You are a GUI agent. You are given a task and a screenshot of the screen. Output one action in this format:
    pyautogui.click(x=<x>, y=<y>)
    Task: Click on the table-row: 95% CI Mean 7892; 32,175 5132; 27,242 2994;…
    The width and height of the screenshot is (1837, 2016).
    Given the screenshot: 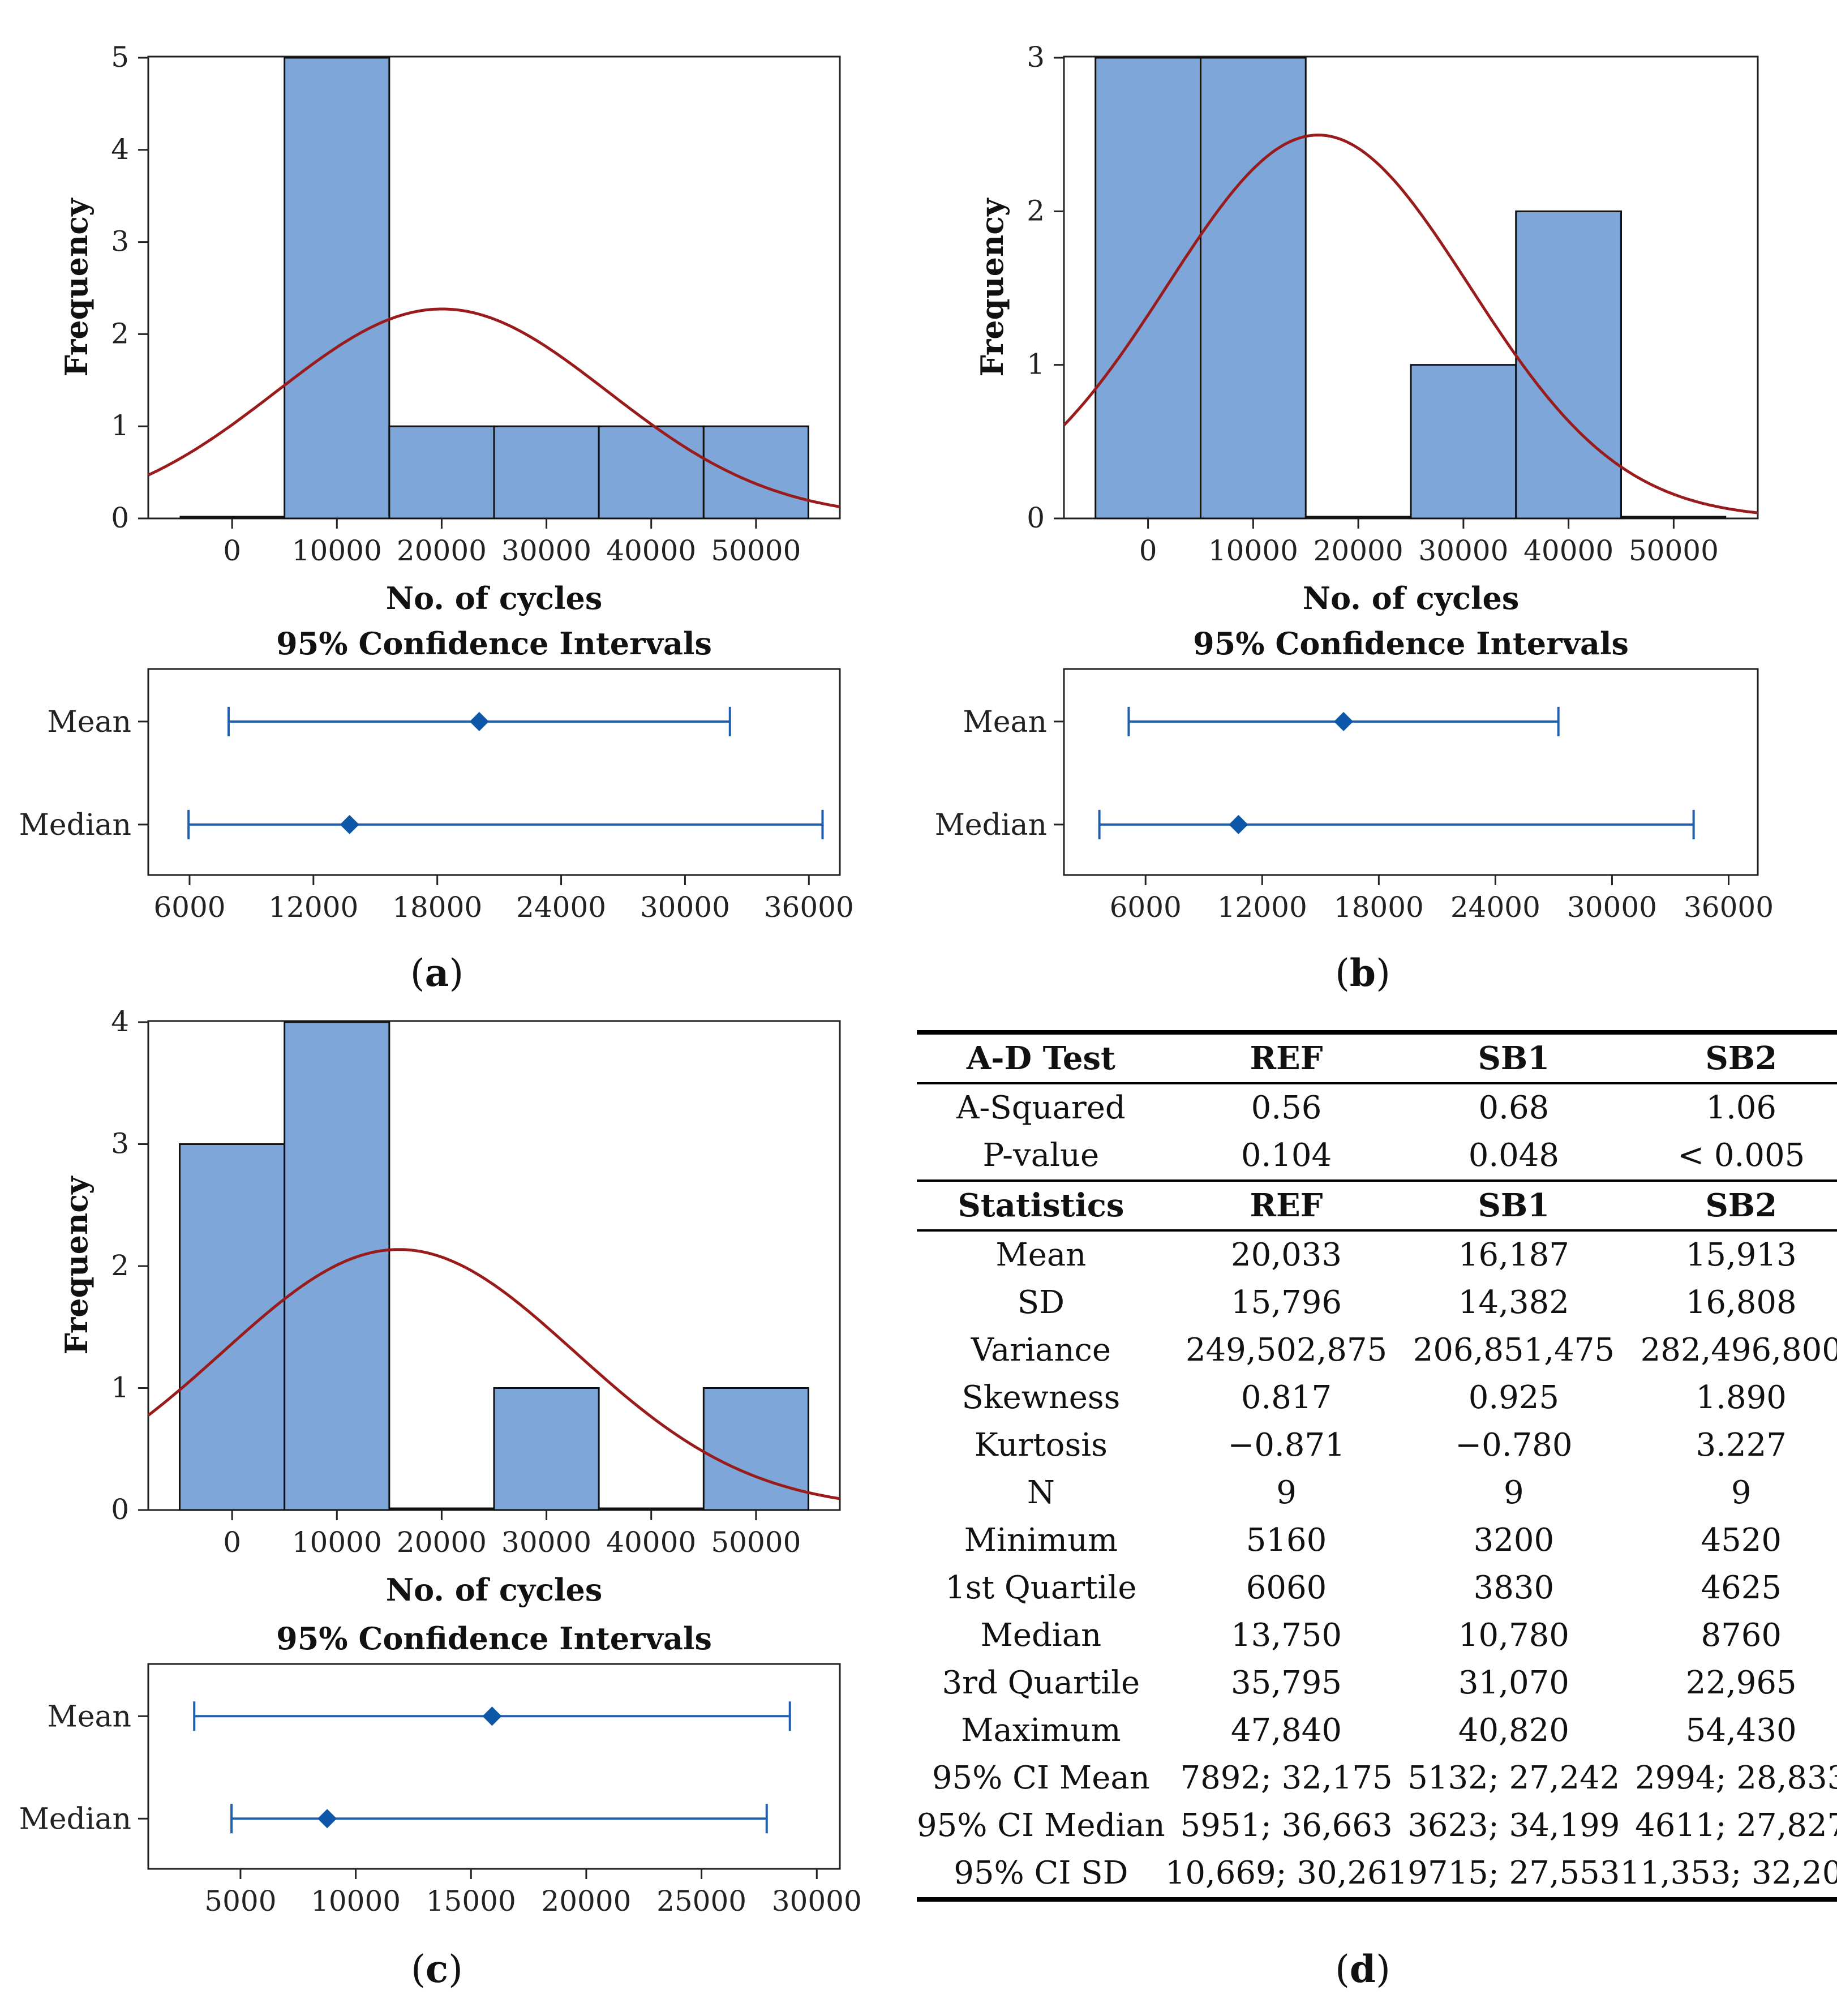 What is the action you would take?
    pyautogui.click(x=1377, y=1778)
    